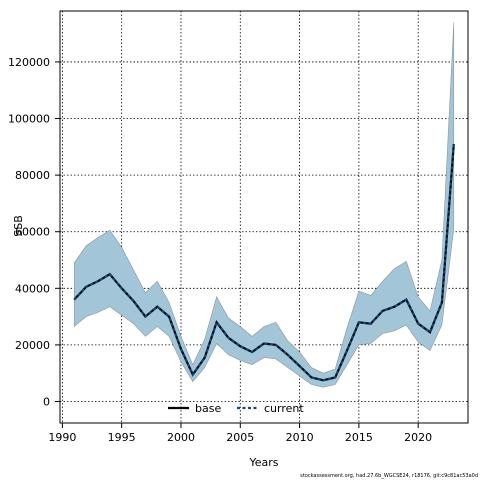 The width and height of the screenshot is (480, 480). Describe the element at coordinates (300, 437) in the screenshot. I see `x-tick-label: 2010` at that location.